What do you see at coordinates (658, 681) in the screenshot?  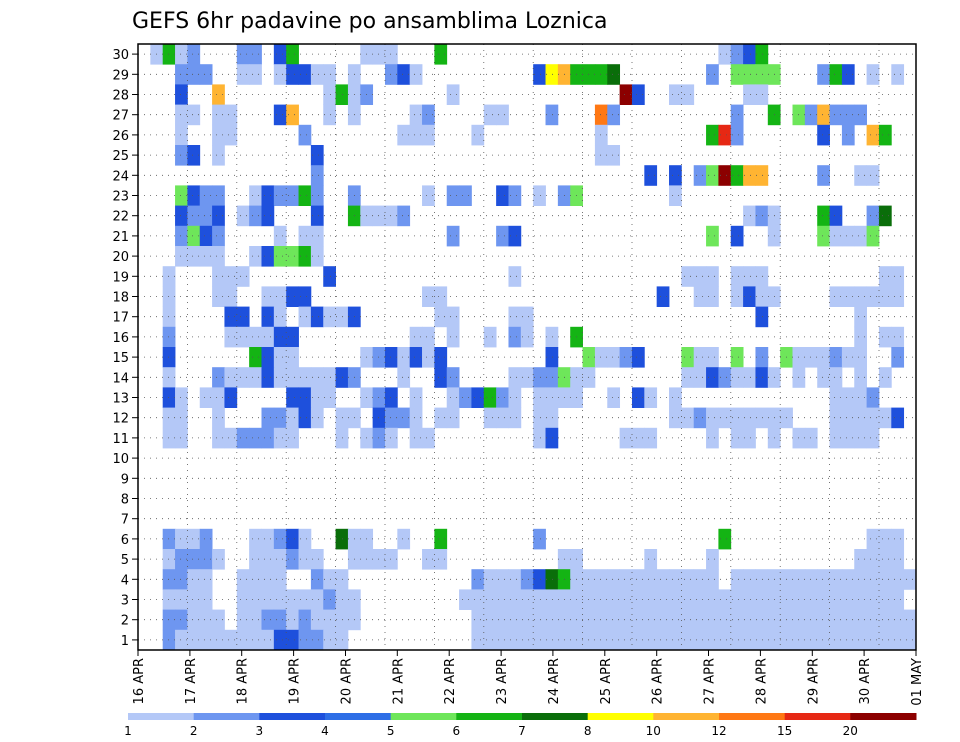 I see `x-tick-label: 26 APR` at bounding box center [658, 681].